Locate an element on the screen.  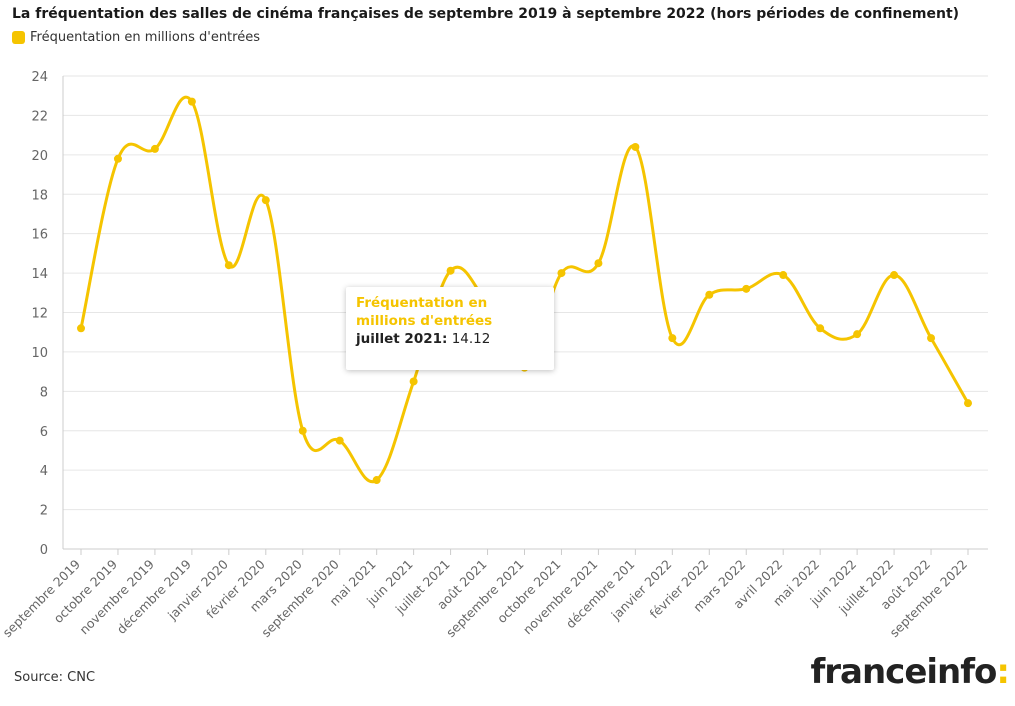
y-tick-label: 16 is located at coordinates (39, 235).